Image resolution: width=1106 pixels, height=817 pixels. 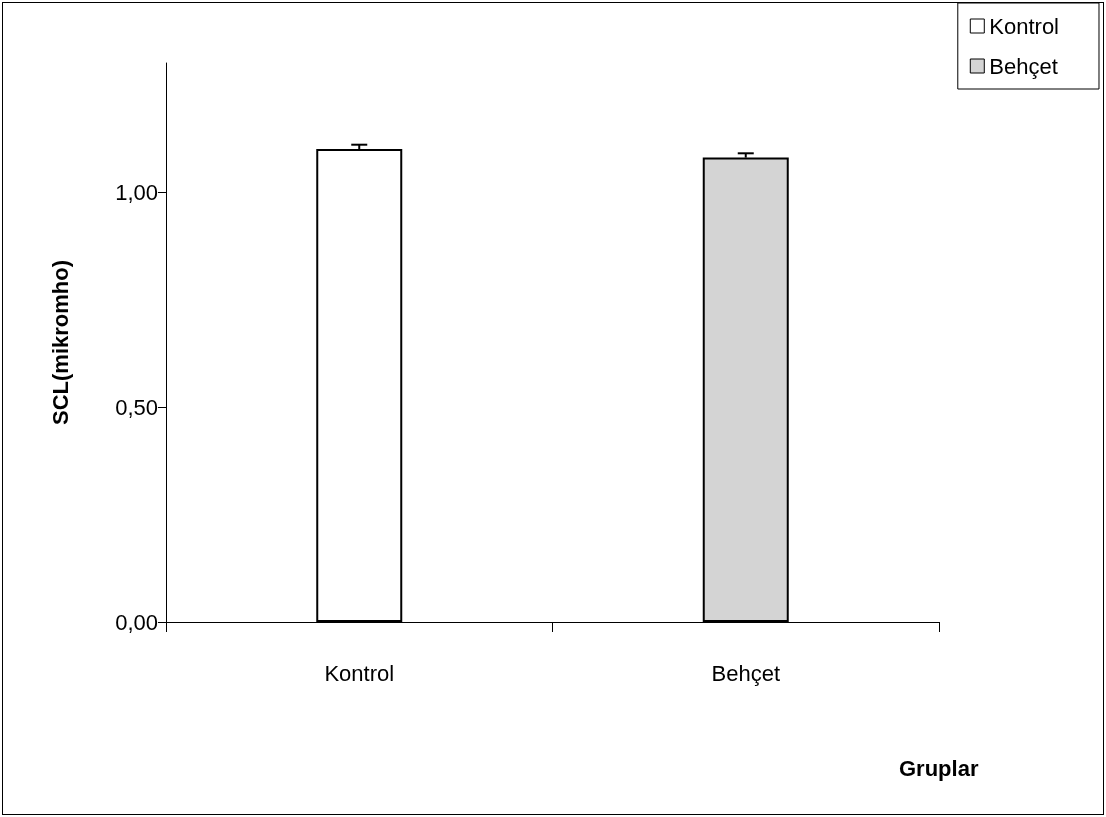 I want to click on y-tick-label: 0,00, so click(x=136, y=622).